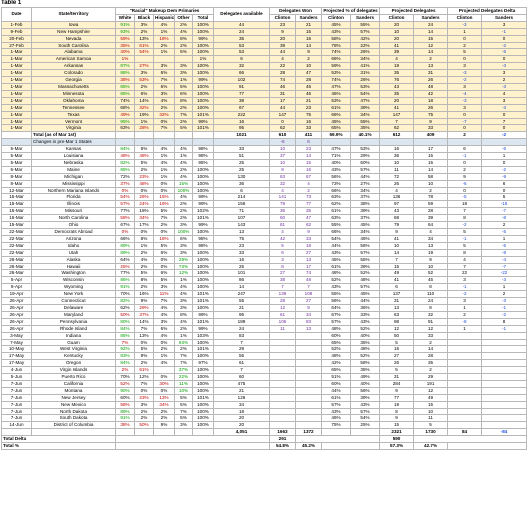 This screenshot has height=520, width=529. I want to click on cell-pct-clinton: 57%, so click(336, 321).